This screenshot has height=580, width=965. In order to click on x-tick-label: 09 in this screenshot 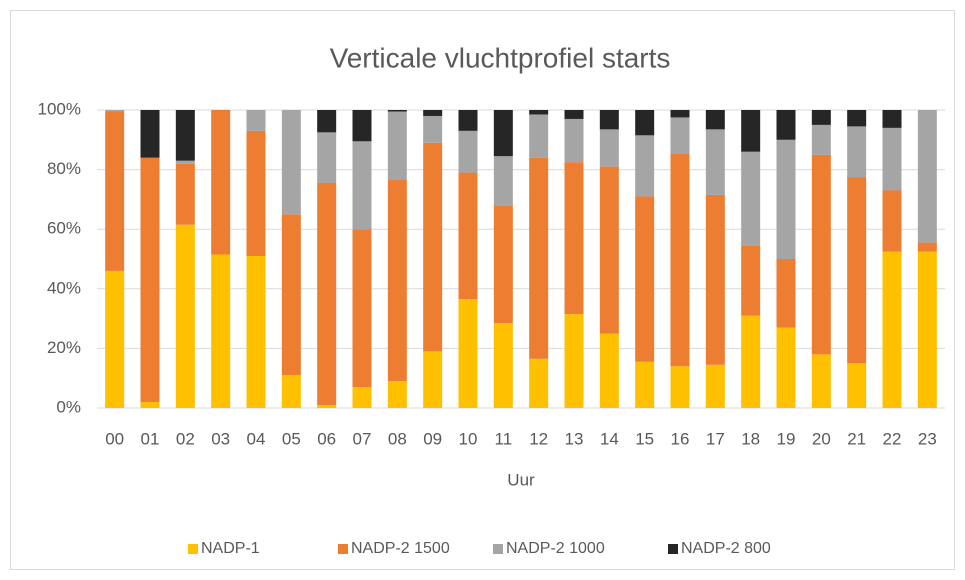, I will do `click(432, 438)`.